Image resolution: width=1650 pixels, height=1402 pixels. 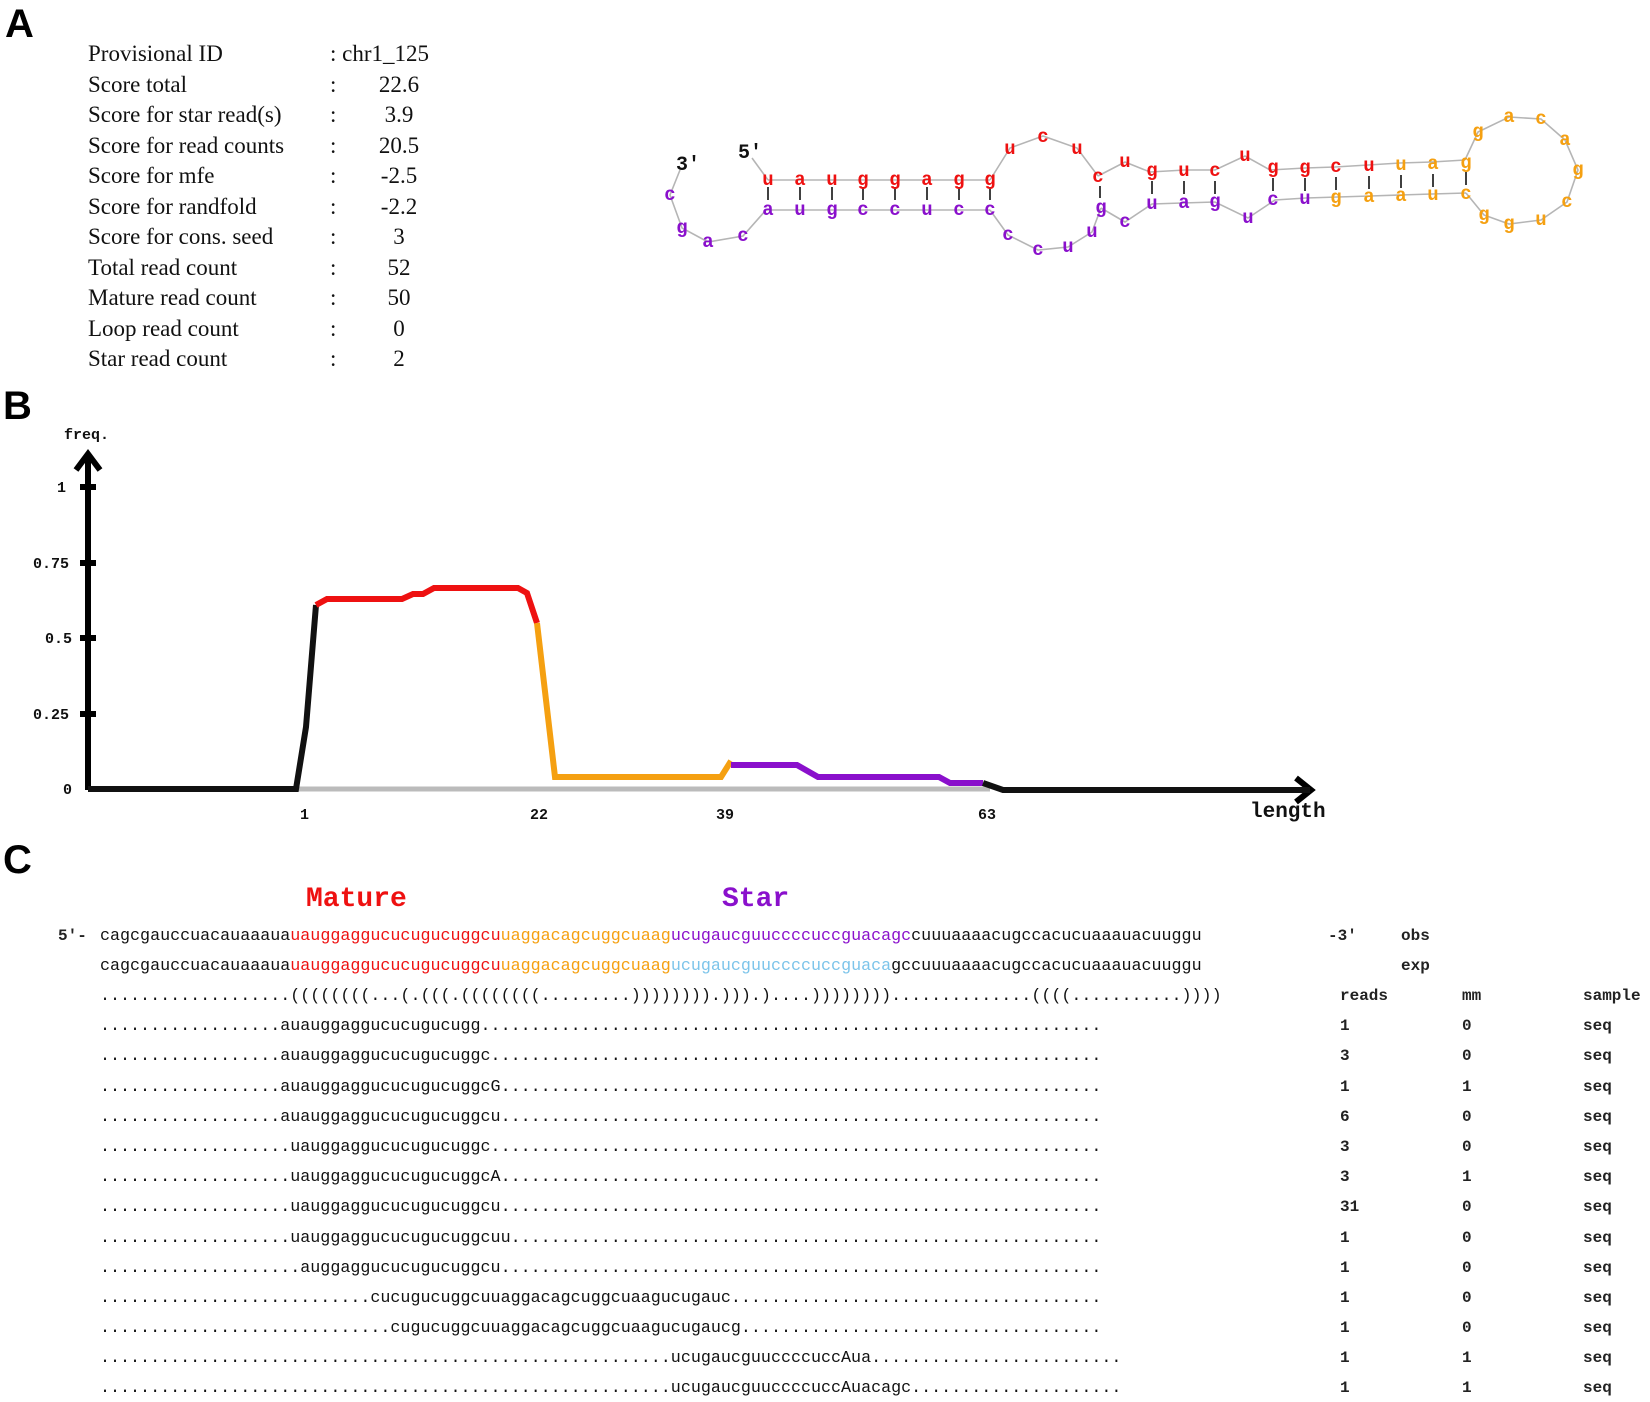 I want to click on label-3-prime: 3', so click(x=688, y=165).